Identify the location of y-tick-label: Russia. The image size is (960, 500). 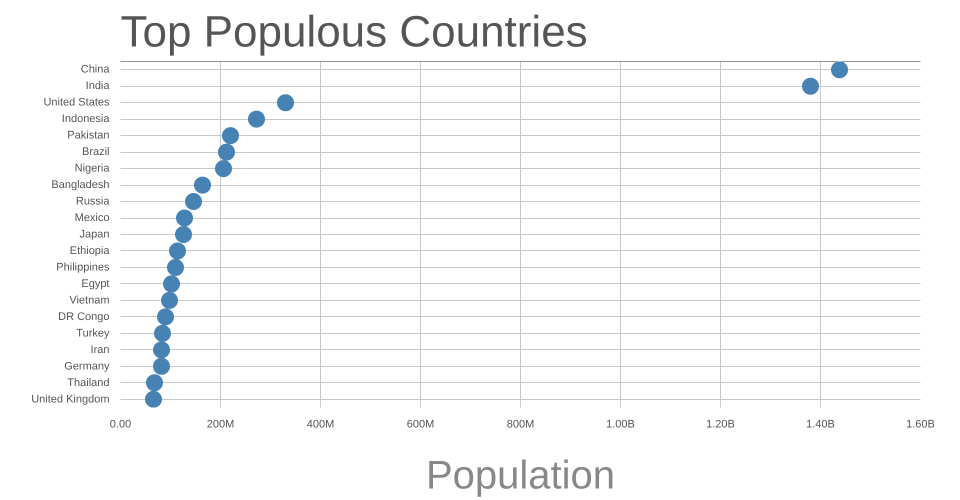
(93, 202).